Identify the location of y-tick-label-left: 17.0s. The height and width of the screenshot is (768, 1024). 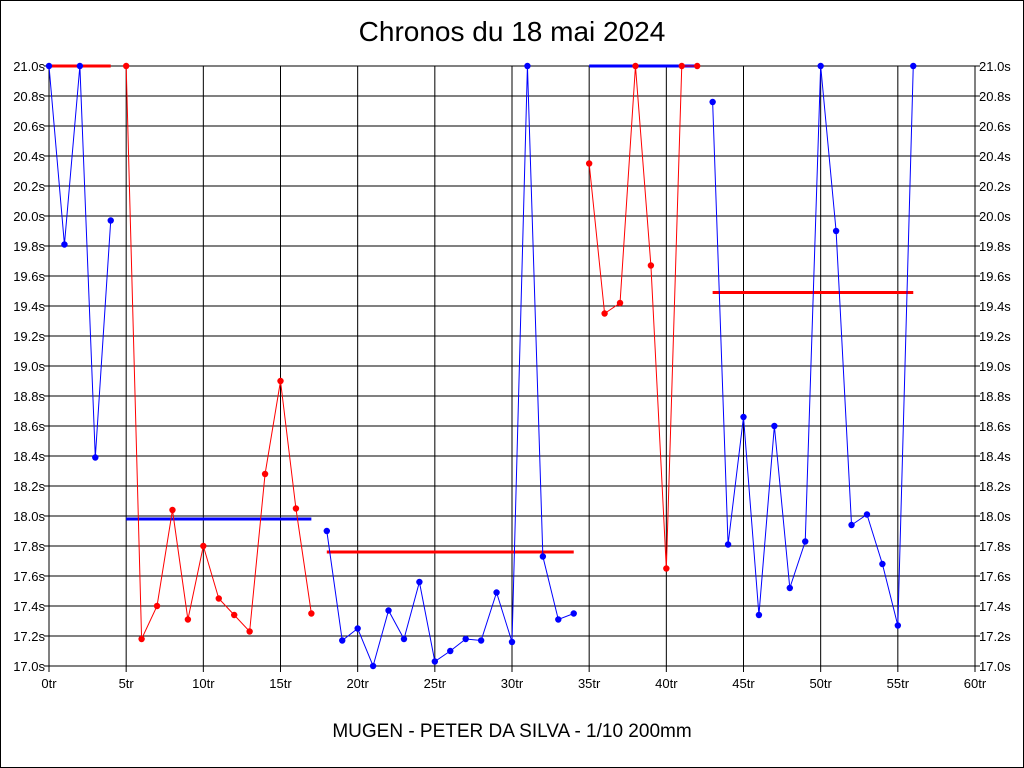
(29, 666).